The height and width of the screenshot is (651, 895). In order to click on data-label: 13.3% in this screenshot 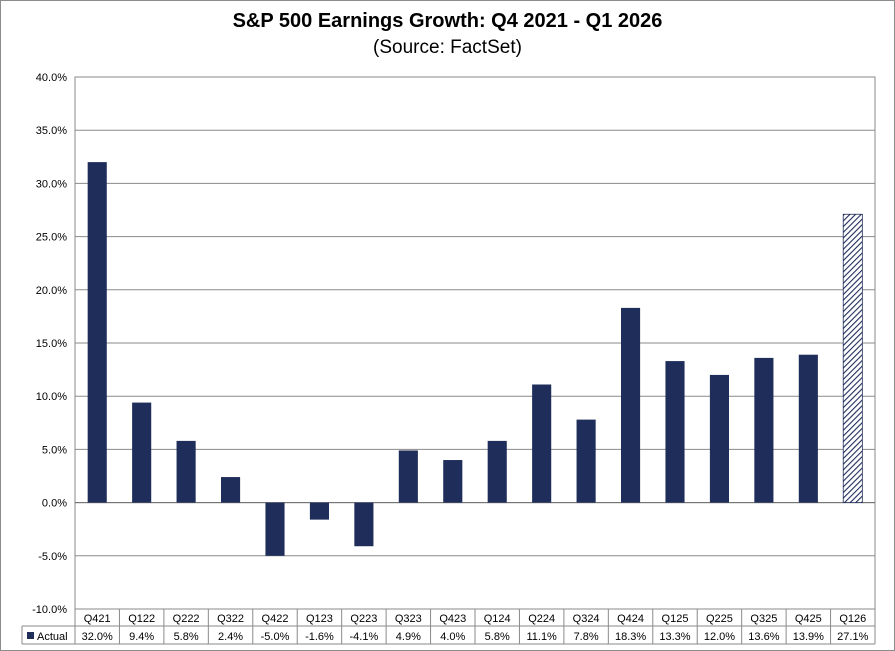, I will do `click(674, 637)`.